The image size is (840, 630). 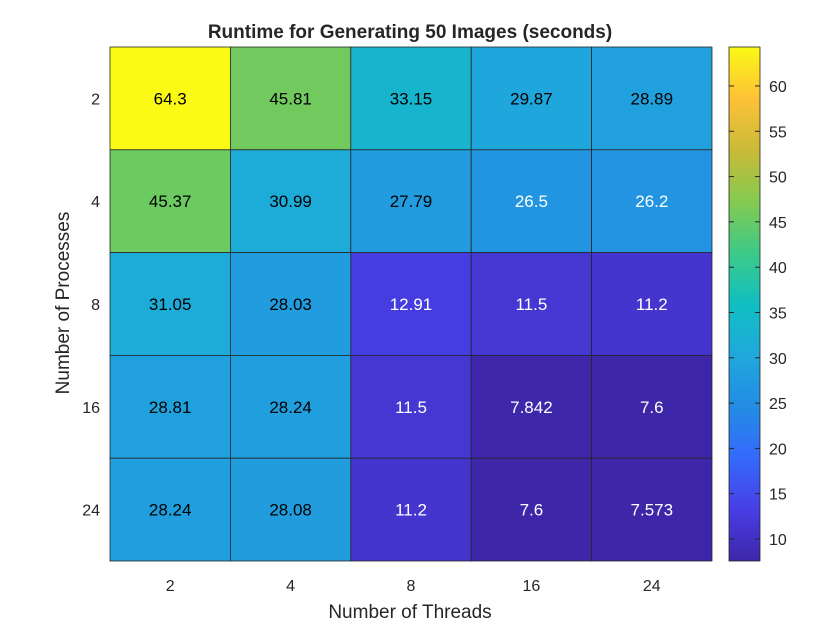 I want to click on x-tick-label: 8, so click(x=411, y=586).